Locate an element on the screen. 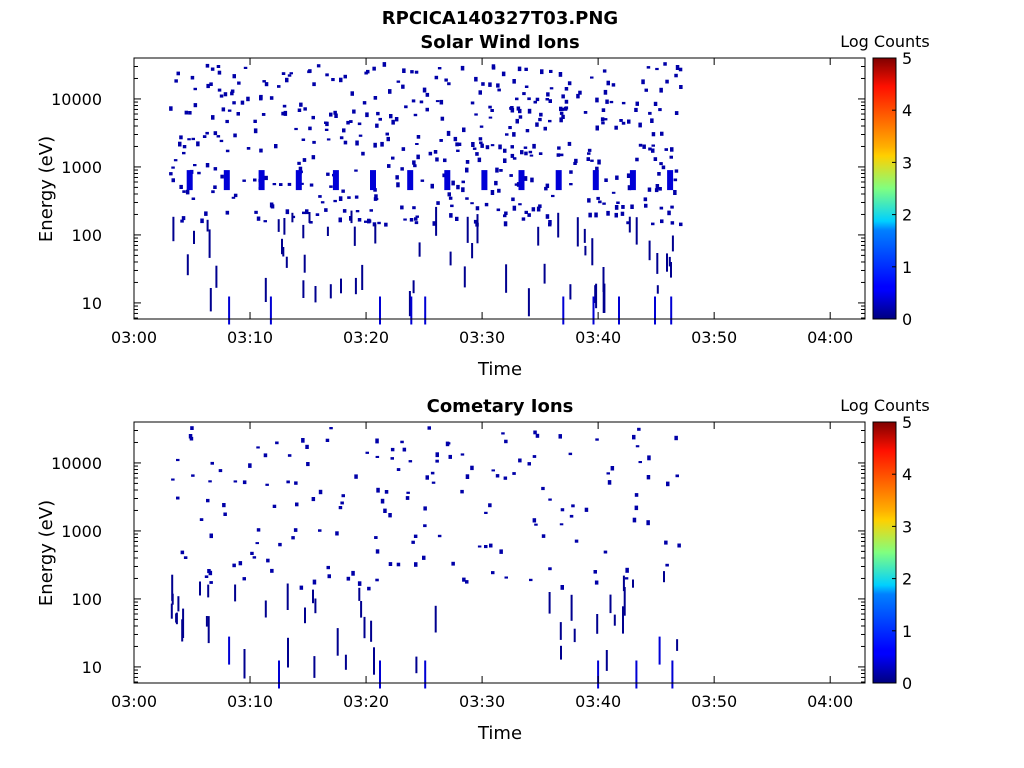  colorbar is located at coordinates (884, 552).